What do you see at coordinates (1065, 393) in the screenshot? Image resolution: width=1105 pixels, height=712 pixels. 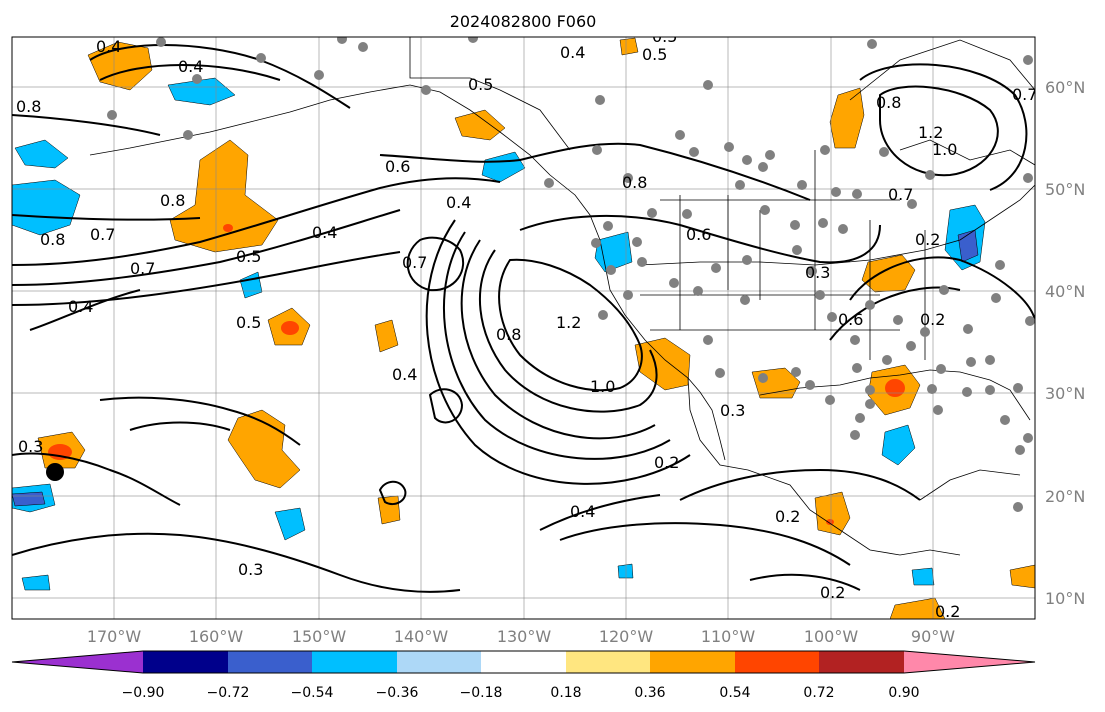 I see `lat-tick-label: 30°N` at bounding box center [1065, 393].